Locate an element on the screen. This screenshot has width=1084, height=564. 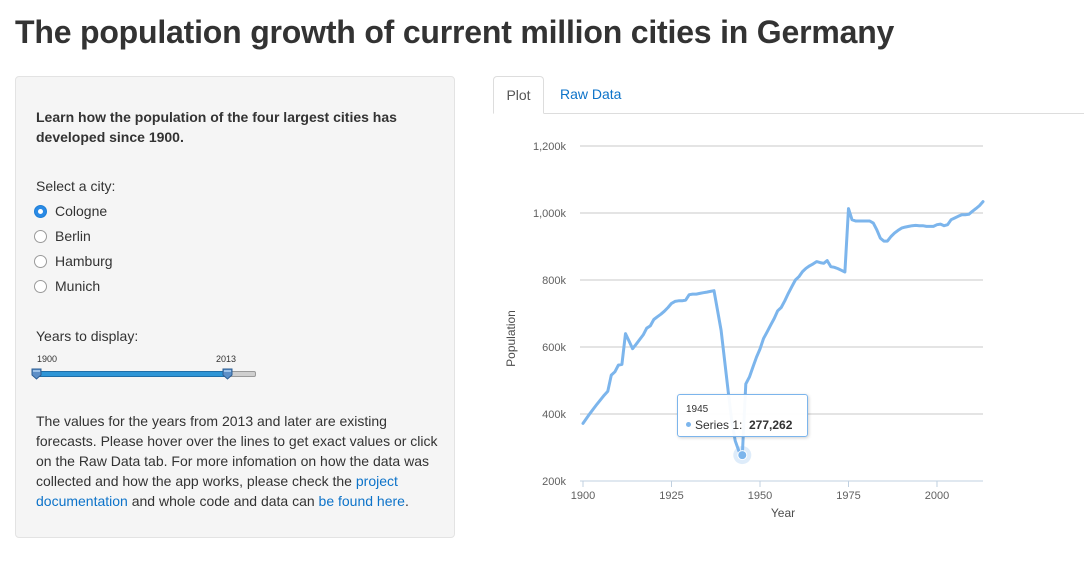
radio-option-munich: Munich is located at coordinates (67, 286).